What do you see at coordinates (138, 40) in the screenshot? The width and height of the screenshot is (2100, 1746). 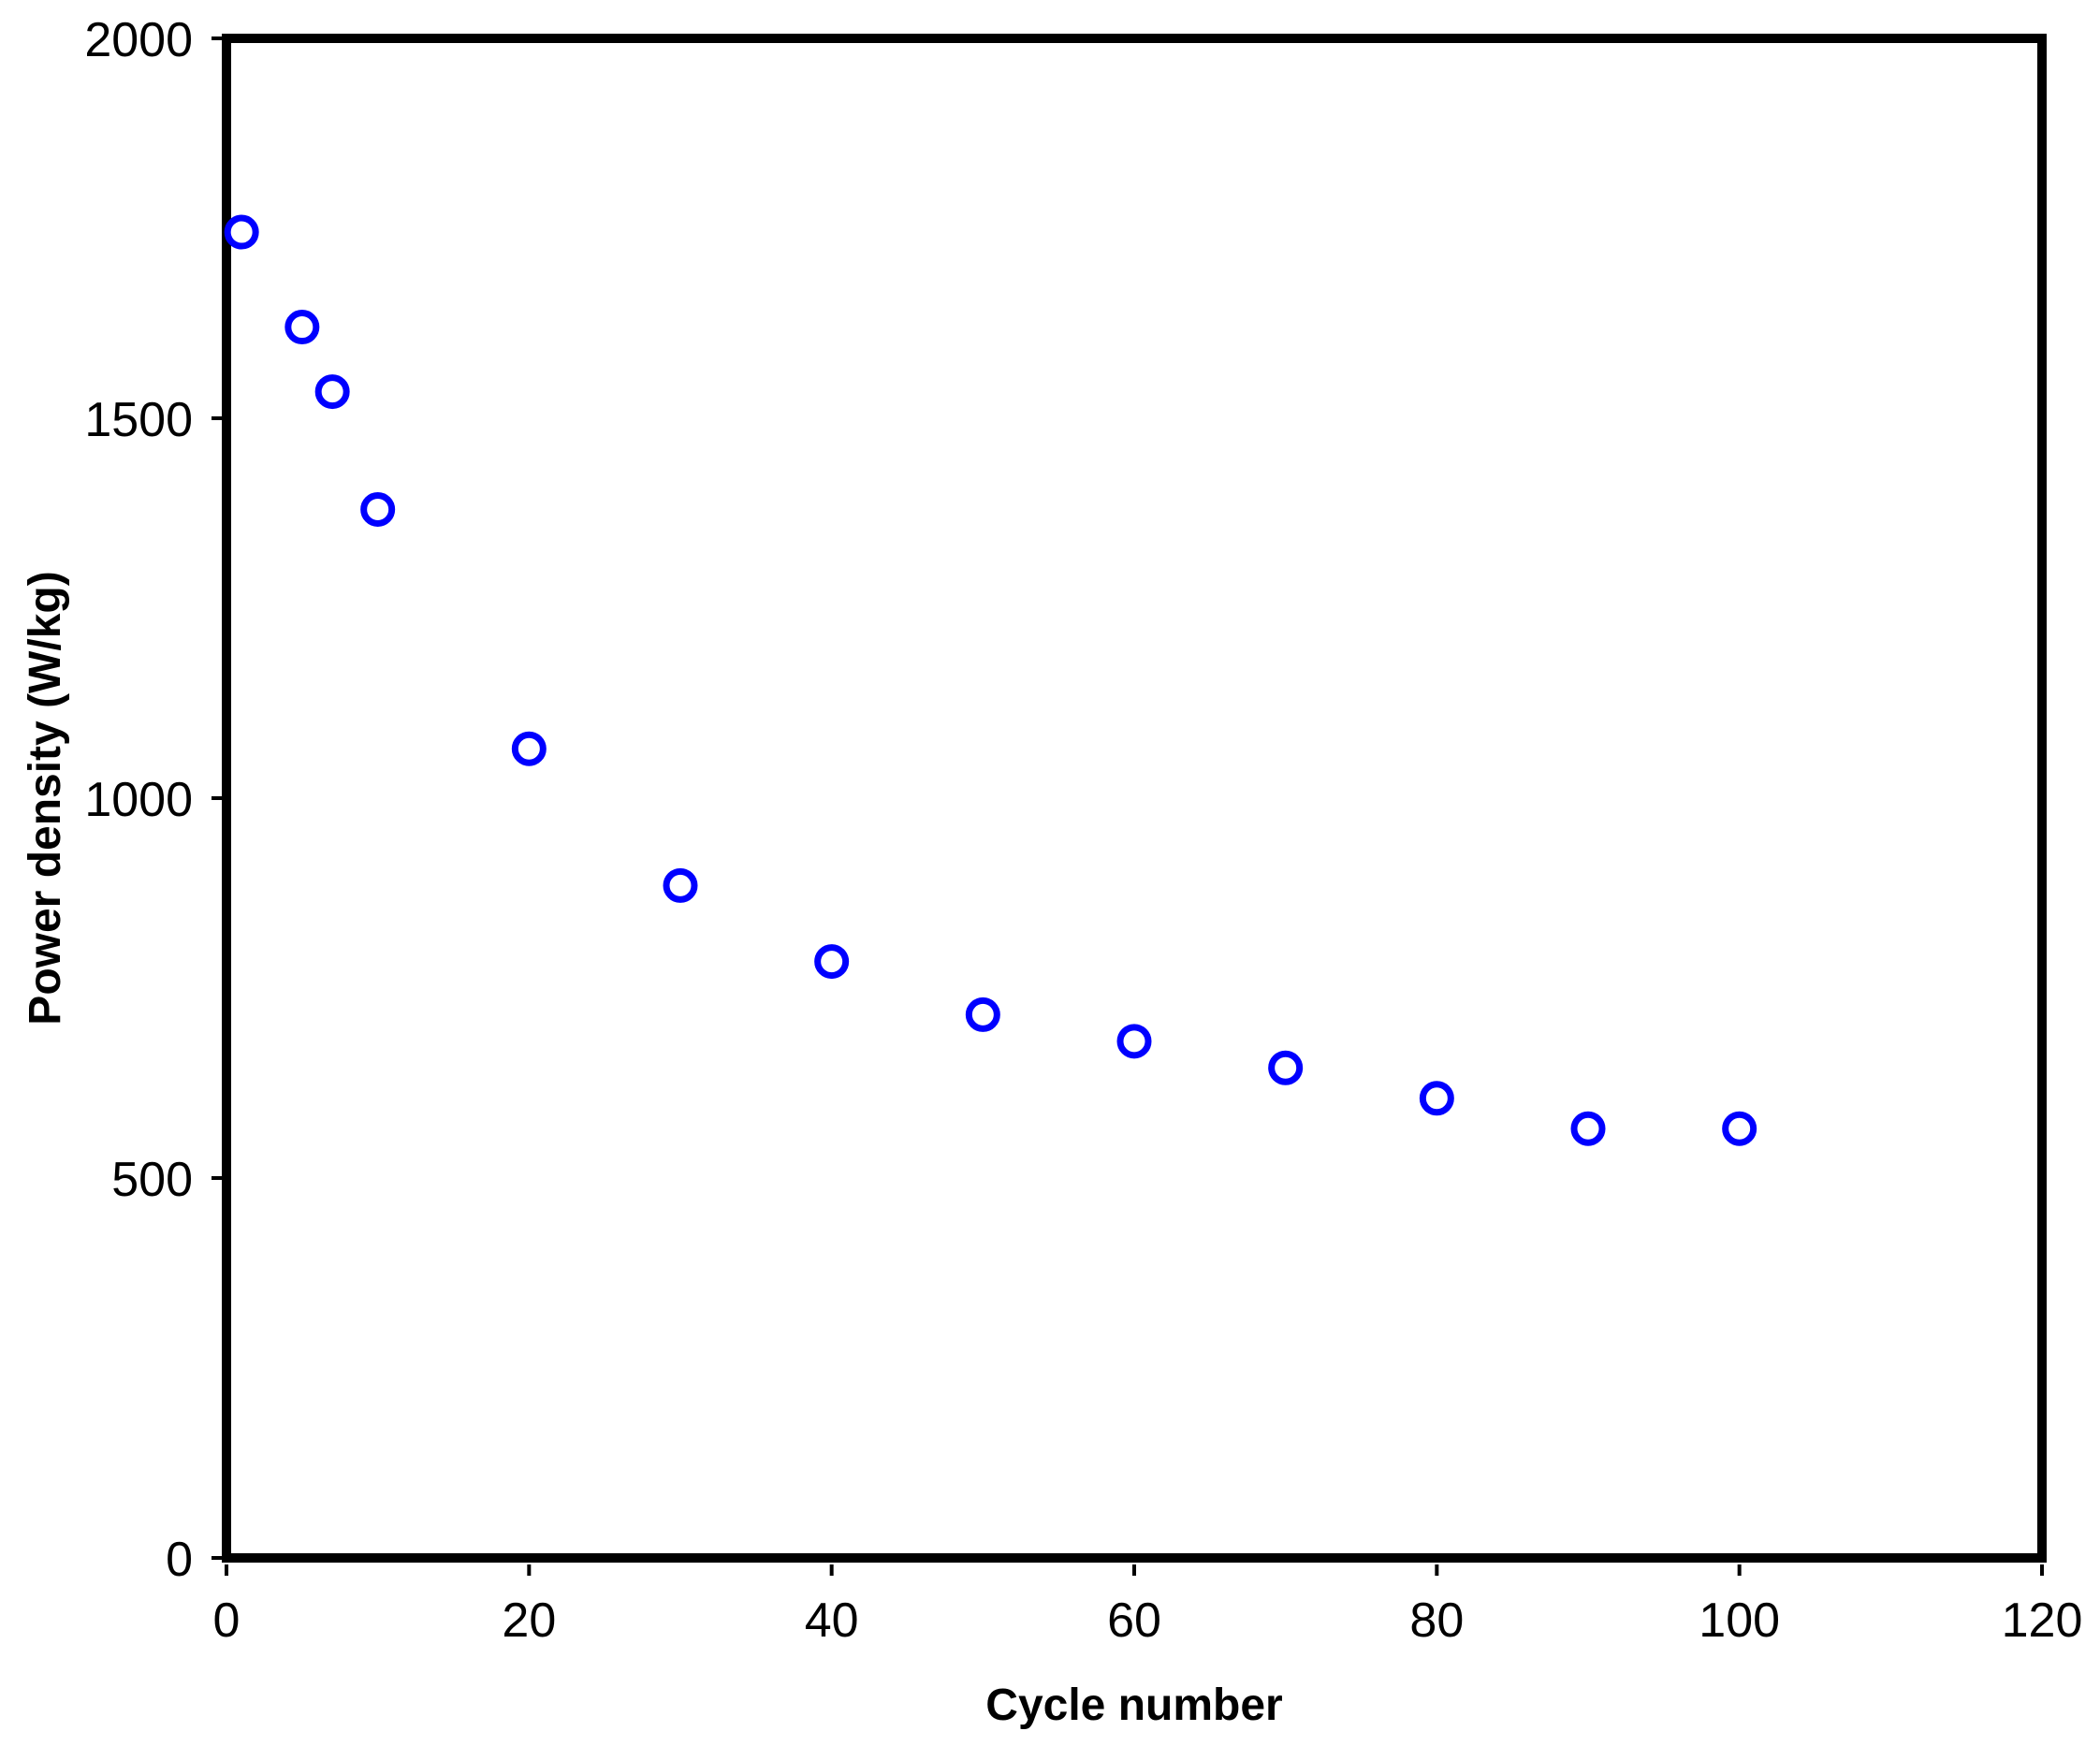 I see `y-tick-label: 2000` at bounding box center [138, 40].